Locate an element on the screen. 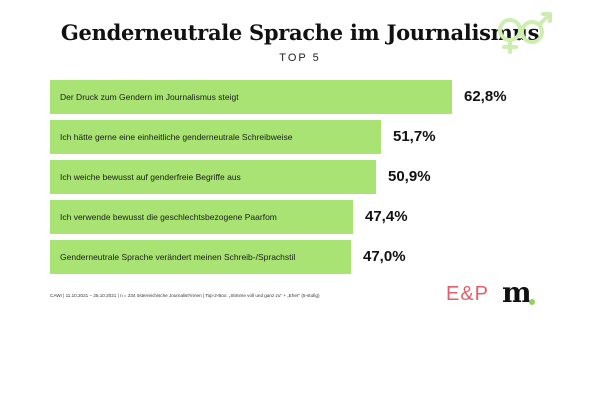  m-logo-dot is located at coordinates (532, 302).